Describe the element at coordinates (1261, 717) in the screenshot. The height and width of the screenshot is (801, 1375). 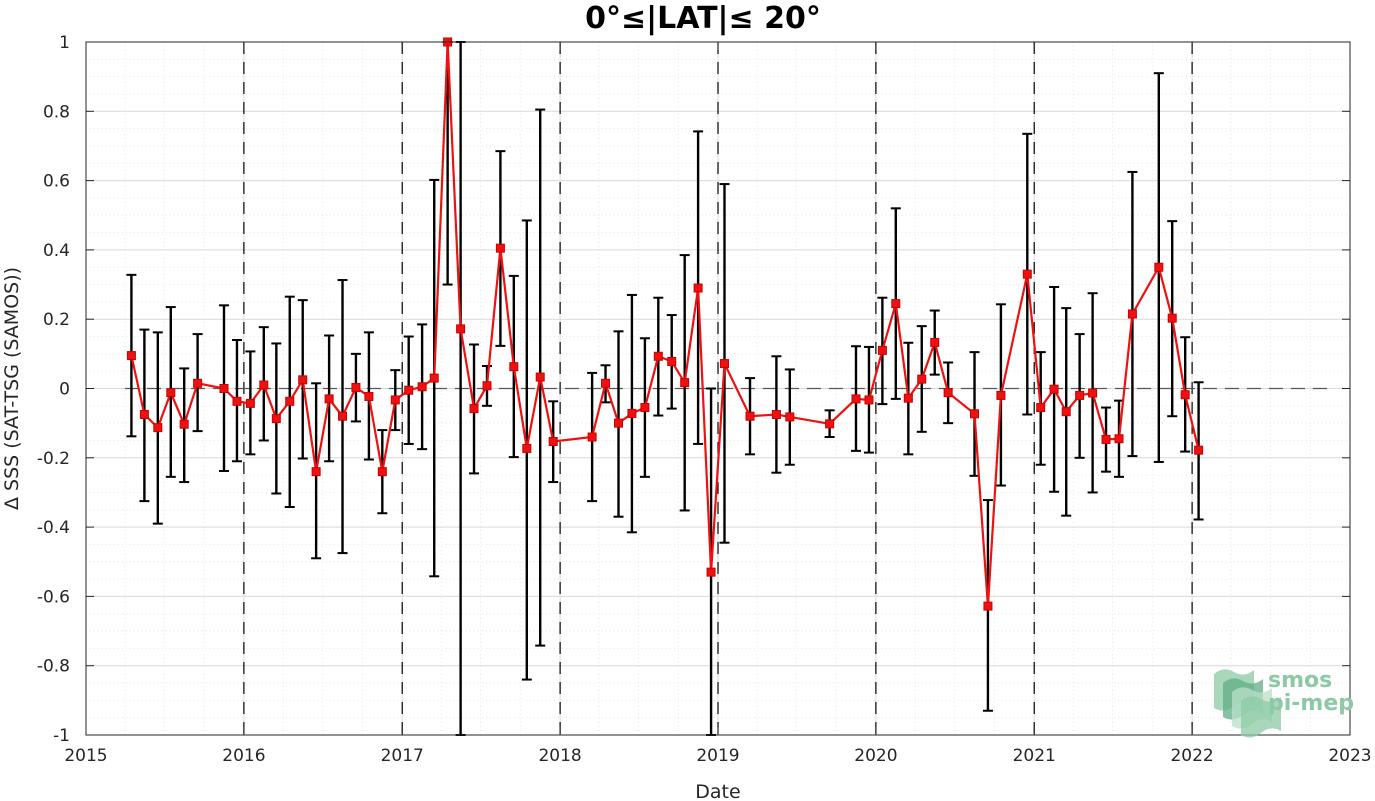
I see `logo-wave-shape` at that location.